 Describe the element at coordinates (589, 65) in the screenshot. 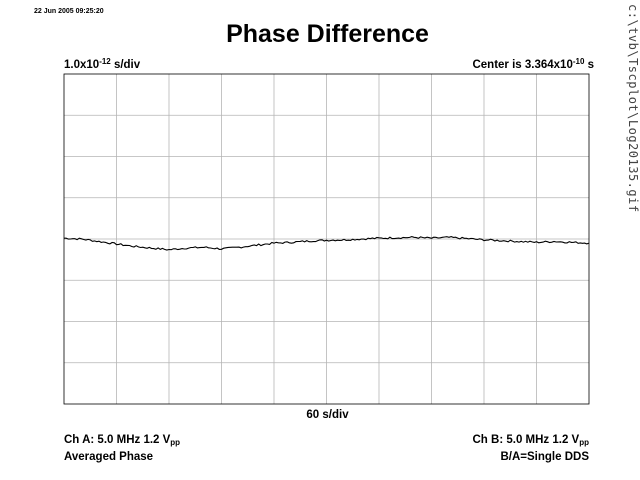

I see `center-value-unit: s` at that location.